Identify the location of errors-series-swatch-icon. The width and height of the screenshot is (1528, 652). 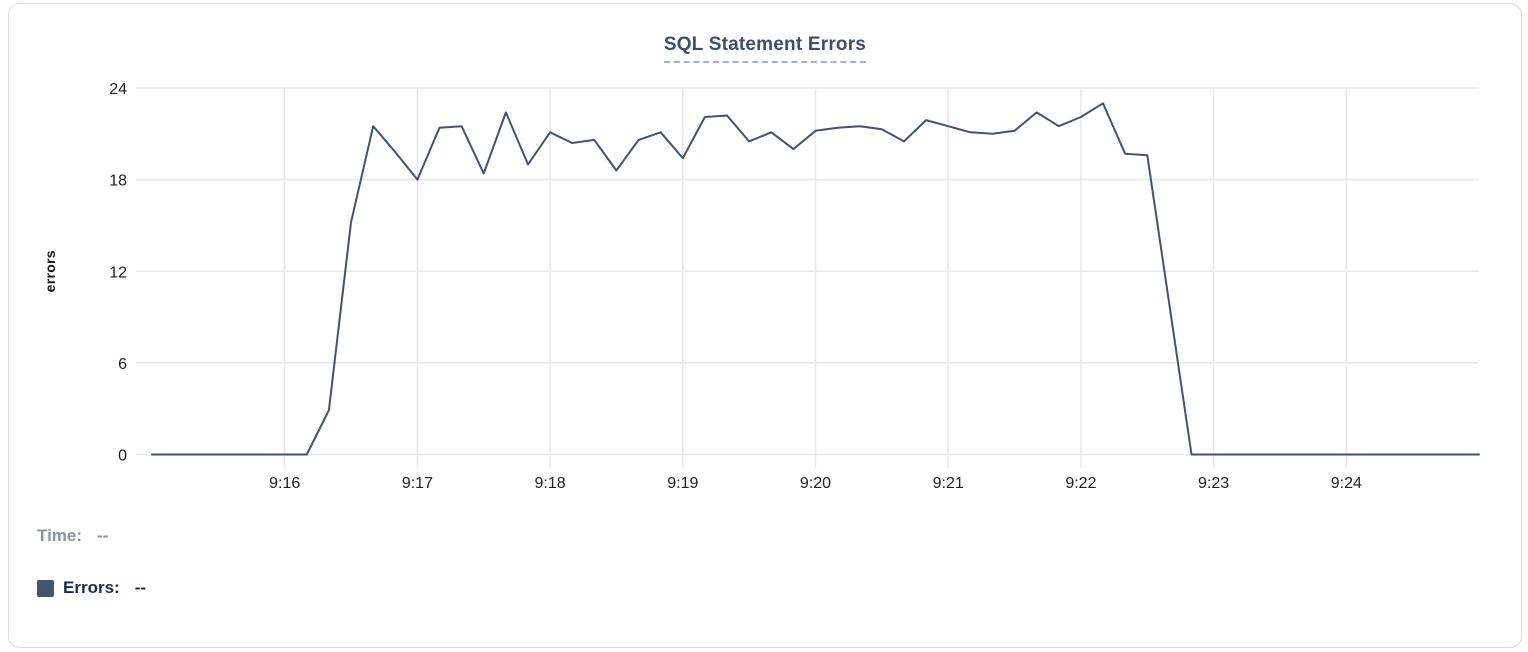
(45, 588).